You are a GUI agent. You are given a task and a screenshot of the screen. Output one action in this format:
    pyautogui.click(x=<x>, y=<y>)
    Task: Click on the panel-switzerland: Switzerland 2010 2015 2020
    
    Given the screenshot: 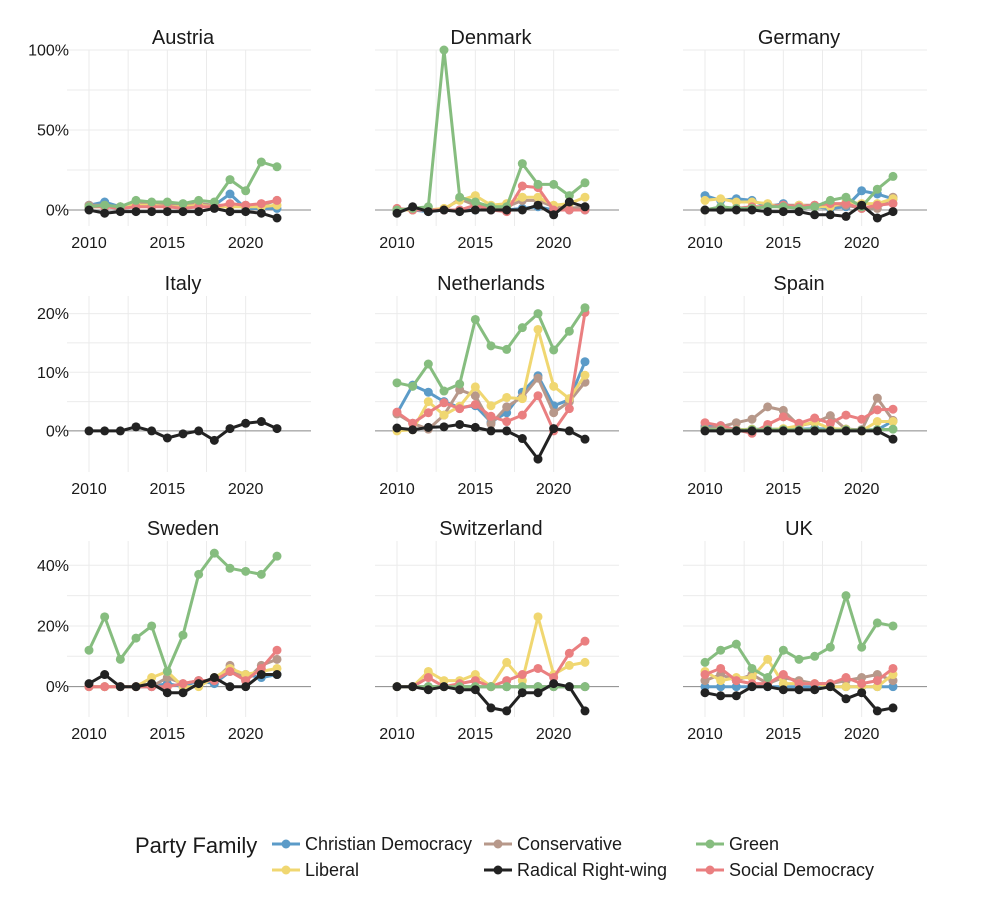 What is the action you would take?
    pyautogui.click(x=497, y=630)
    